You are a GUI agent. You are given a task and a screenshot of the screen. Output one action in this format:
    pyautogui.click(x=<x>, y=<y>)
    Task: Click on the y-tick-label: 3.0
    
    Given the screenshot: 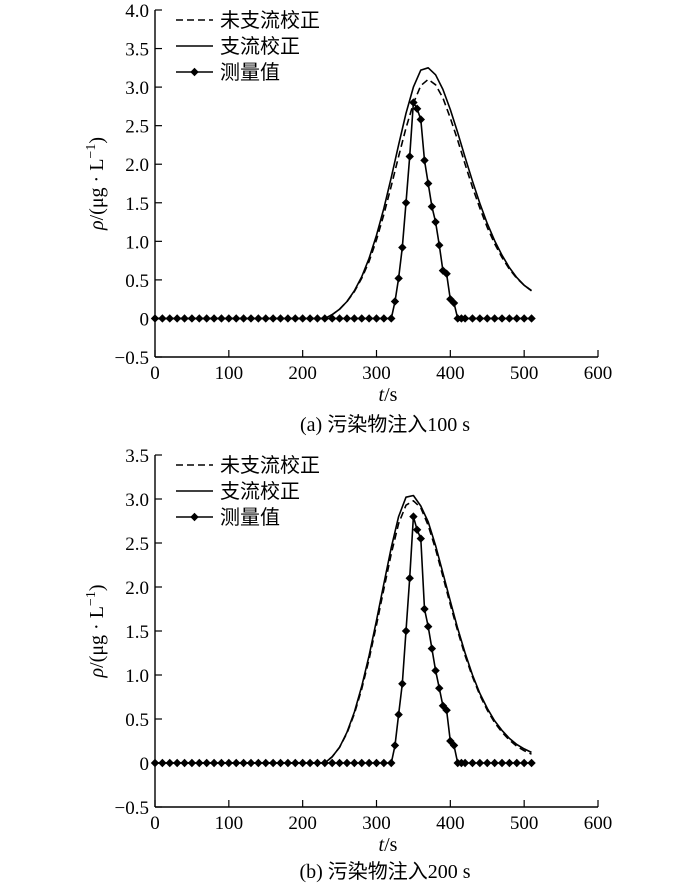 What is the action you would take?
    pyautogui.click(x=137, y=88)
    